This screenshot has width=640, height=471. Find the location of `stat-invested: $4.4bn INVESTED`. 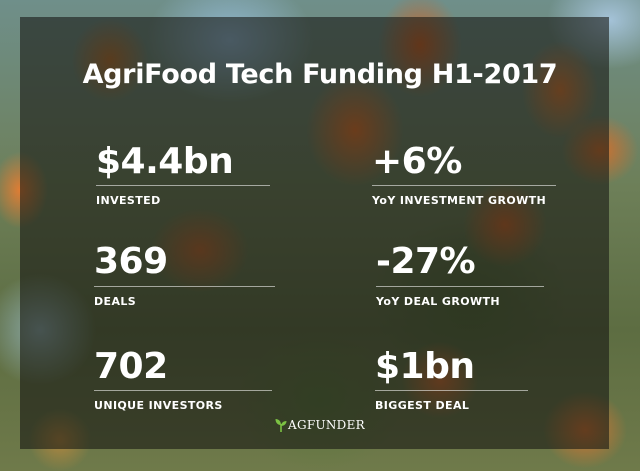

stat-invested: $4.4bn INVESTED is located at coordinates (183, 175).